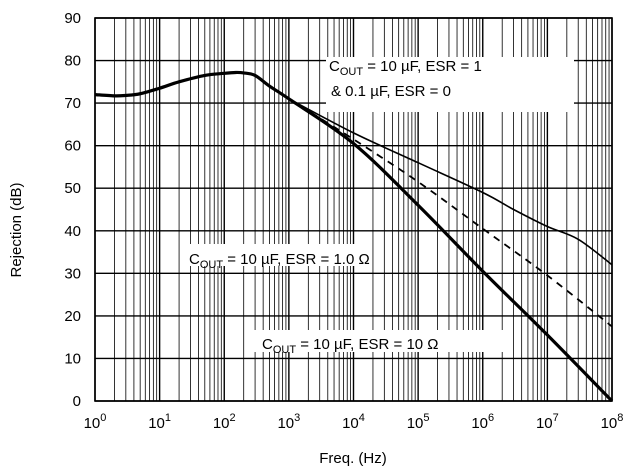 This screenshot has width=628, height=476. Describe the element at coordinates (72, 231) in the screenshot. I see `y-tick-label: 40` at that location.